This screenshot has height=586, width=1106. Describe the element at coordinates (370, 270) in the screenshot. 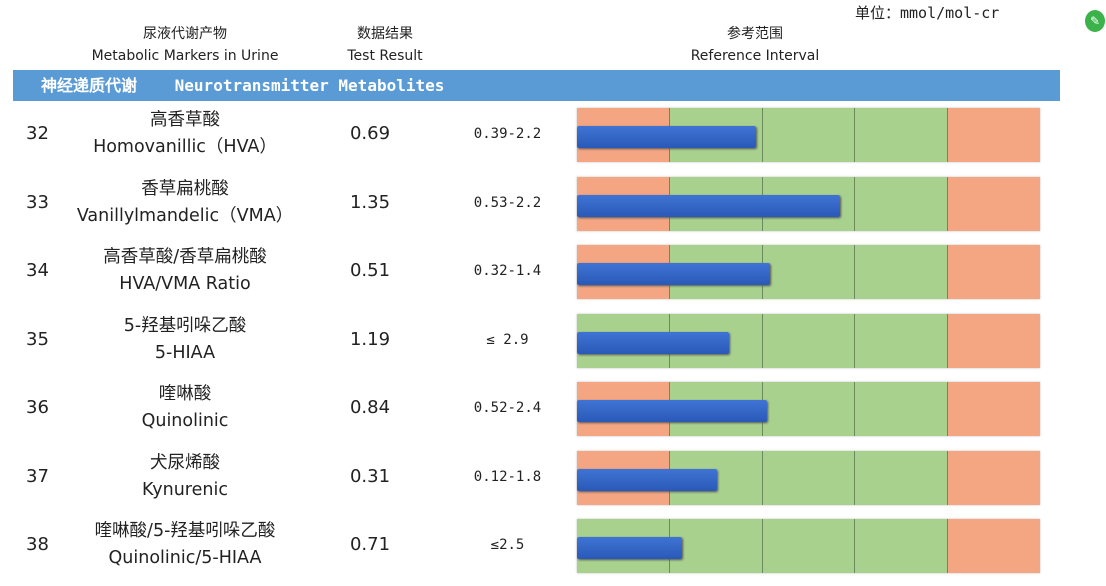

I see `test-result: 0.51` at that location.